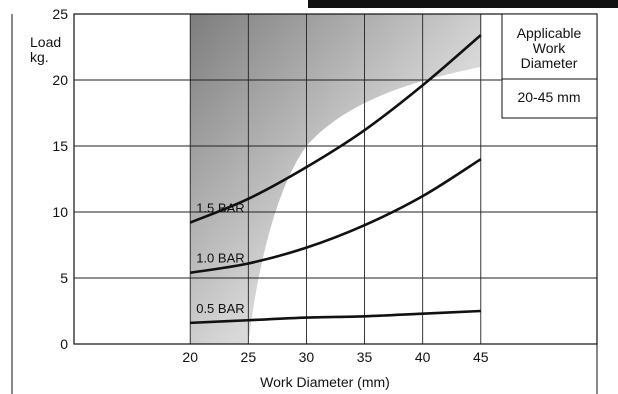 The image size is (618, 394). Describe the element at coordinates (249, 357) in the screenshot. I see `x-tick-label: 25` at that location.